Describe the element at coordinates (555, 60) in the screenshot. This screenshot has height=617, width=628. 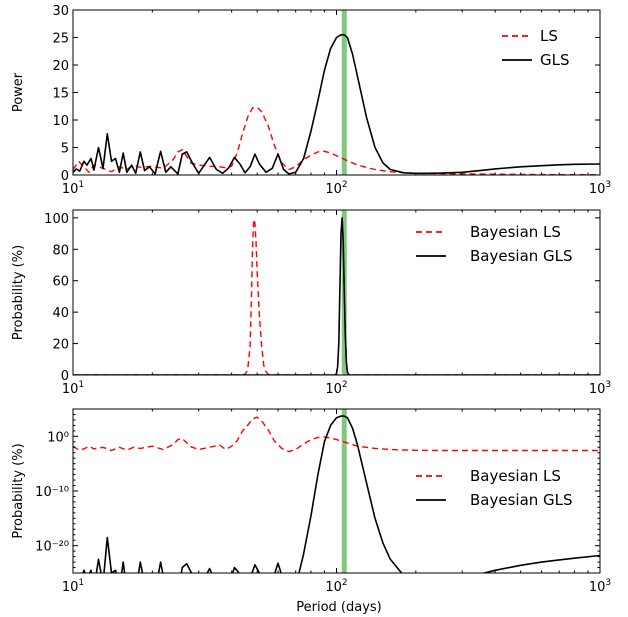
I see `legend-label: GLS` at that location.